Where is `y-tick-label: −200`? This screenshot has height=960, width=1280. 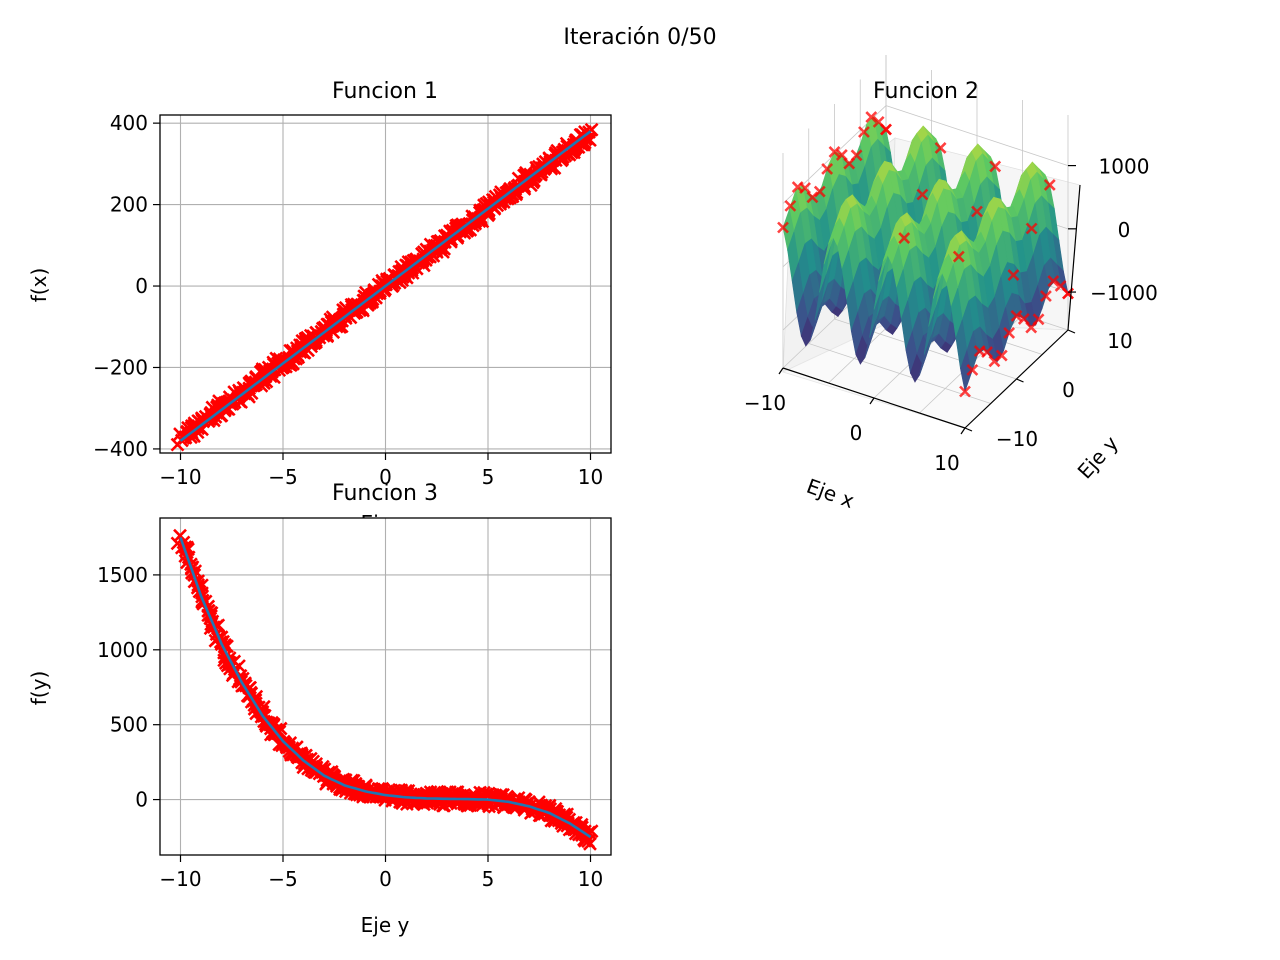 y-tick-label: −200 is located at coordinates (120, 367).